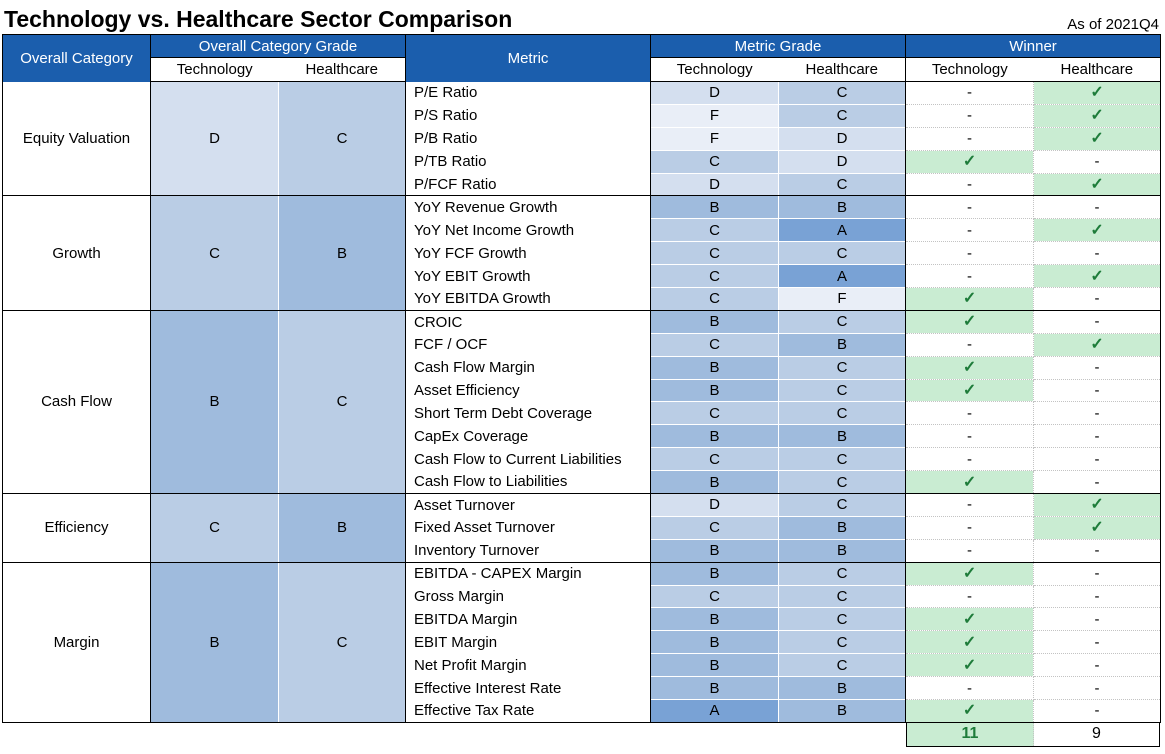 The width and height of the screenshot is (1165, 754). I want to click on metric-name-cell: Effective Tax Rate, so click(528, 711).